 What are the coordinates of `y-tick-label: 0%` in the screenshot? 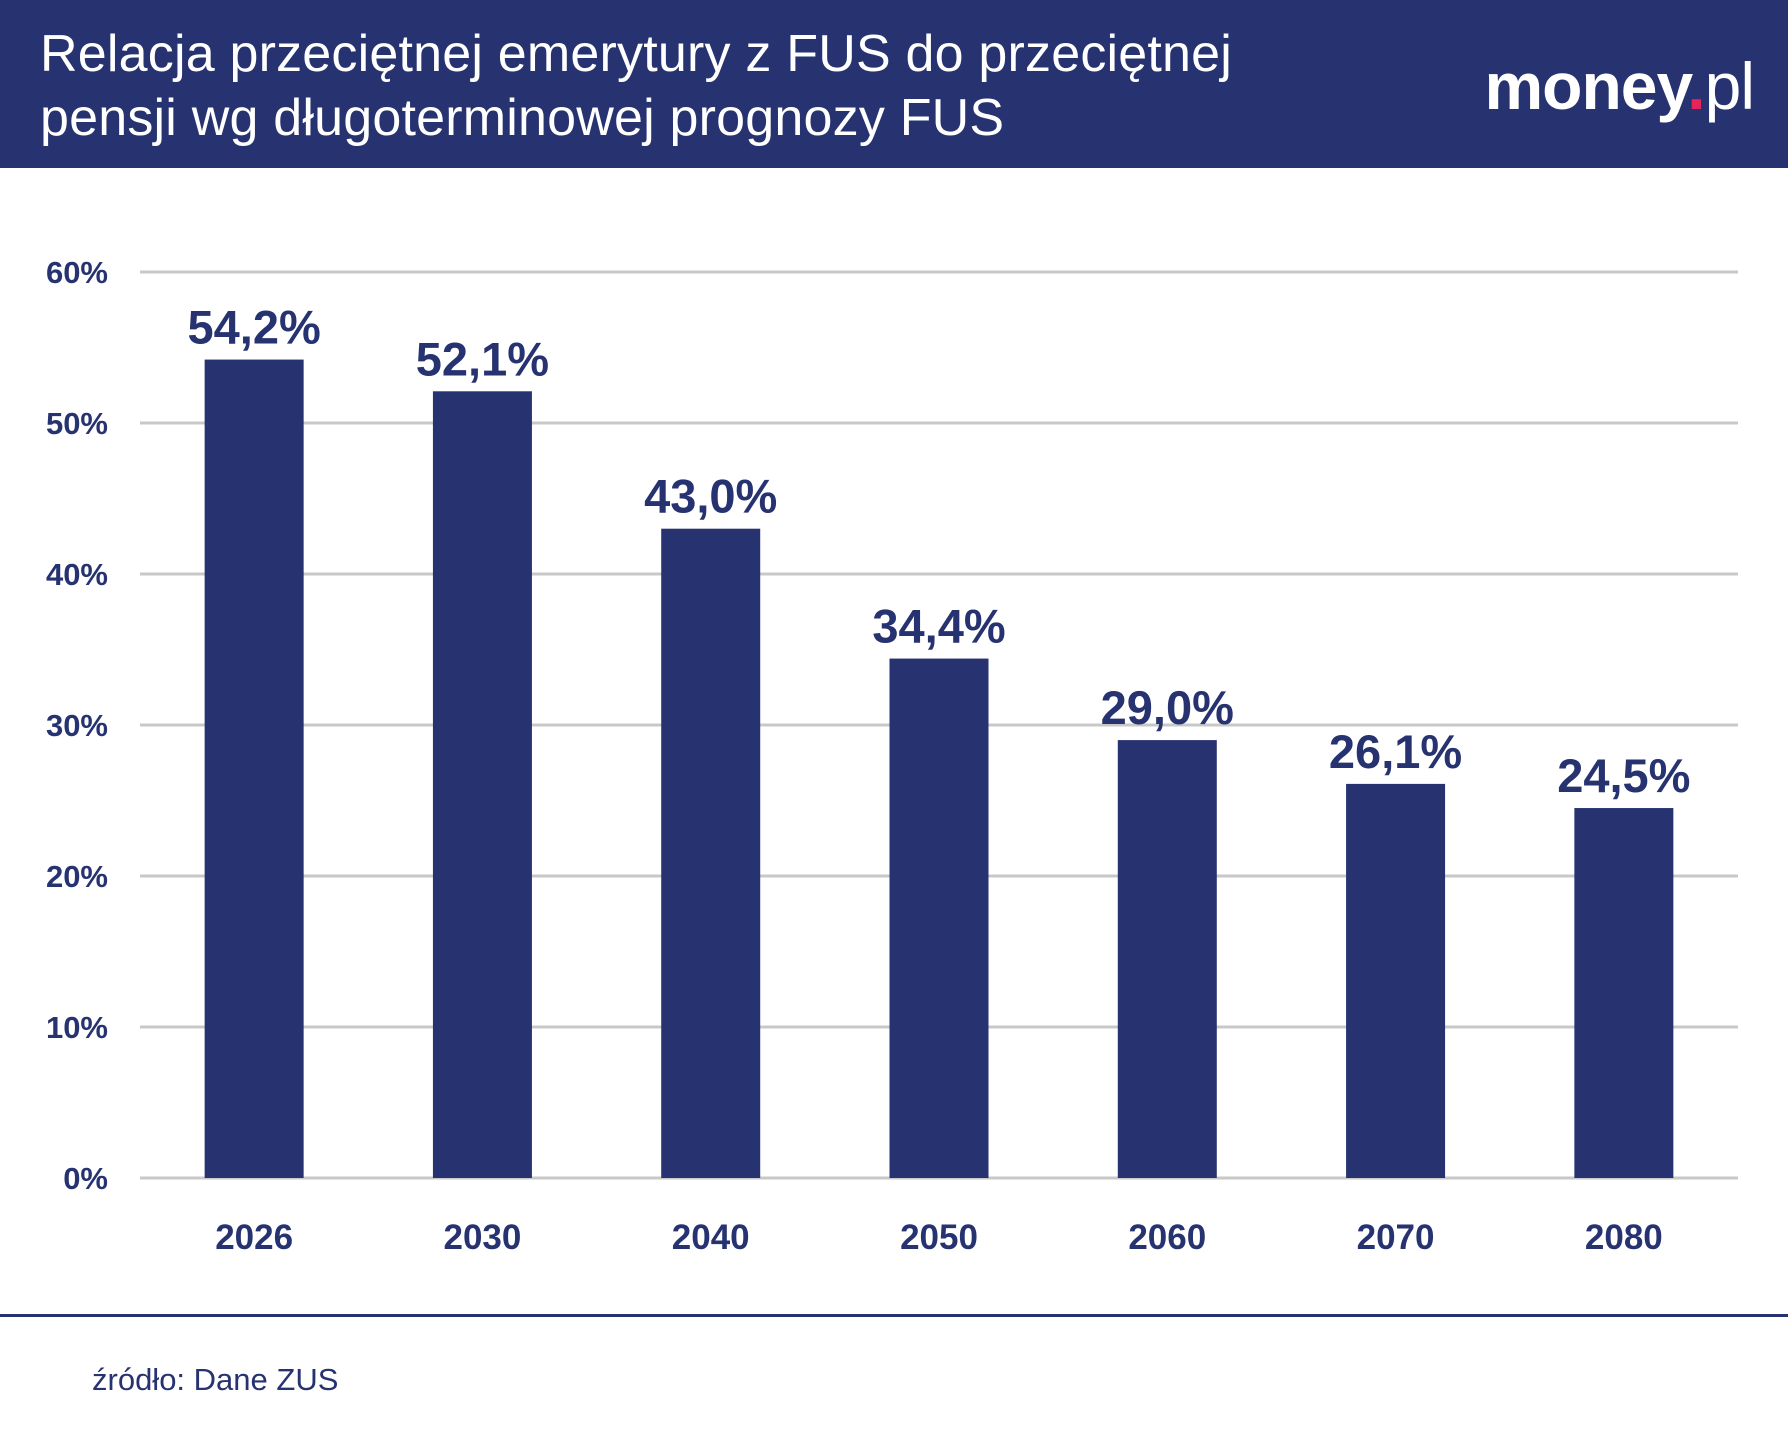 It's located at (85, 1178).